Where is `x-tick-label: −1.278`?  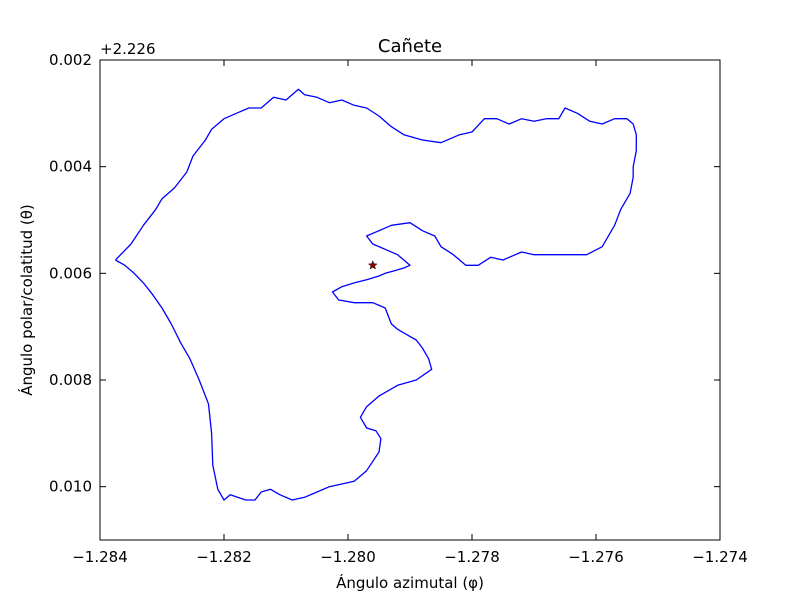
x-tick-label: −1.278 is located at coordinates (472, 557).